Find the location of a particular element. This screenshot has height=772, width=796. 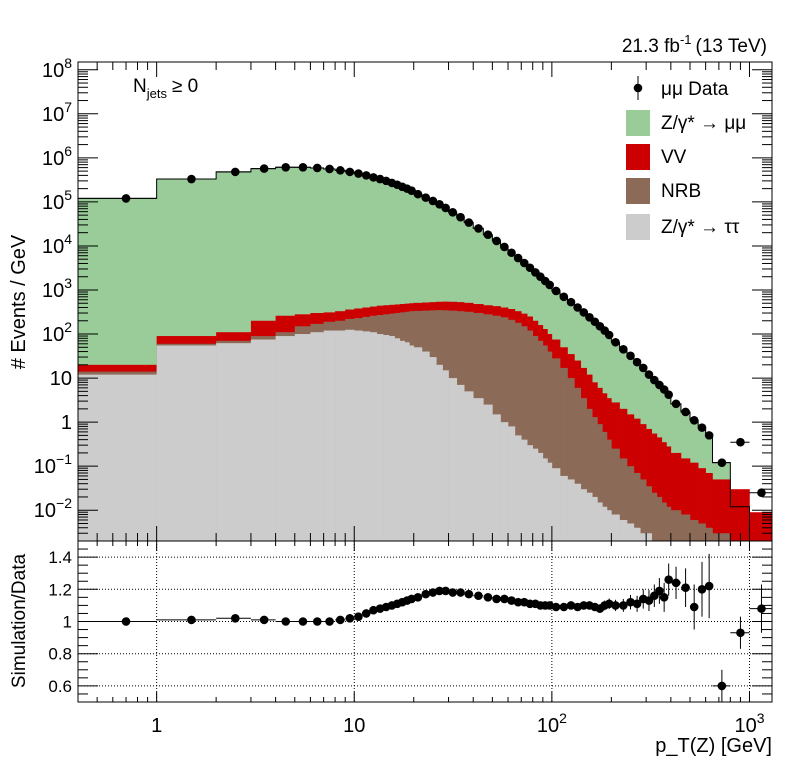

tick-exponent: 7 is located at coordinates (68, 107).